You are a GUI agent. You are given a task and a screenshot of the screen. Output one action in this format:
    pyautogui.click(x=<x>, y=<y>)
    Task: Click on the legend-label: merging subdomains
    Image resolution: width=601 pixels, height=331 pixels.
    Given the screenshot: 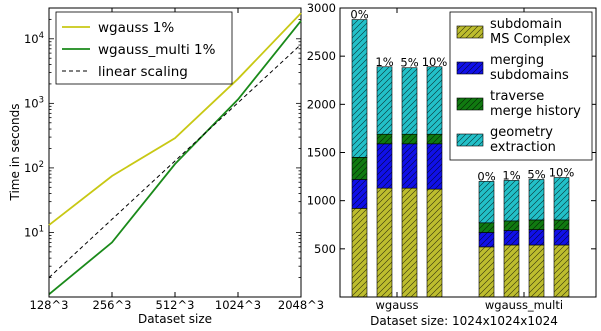 What is the action you would take?
    pyautogui.click(x=529, y=68)
    